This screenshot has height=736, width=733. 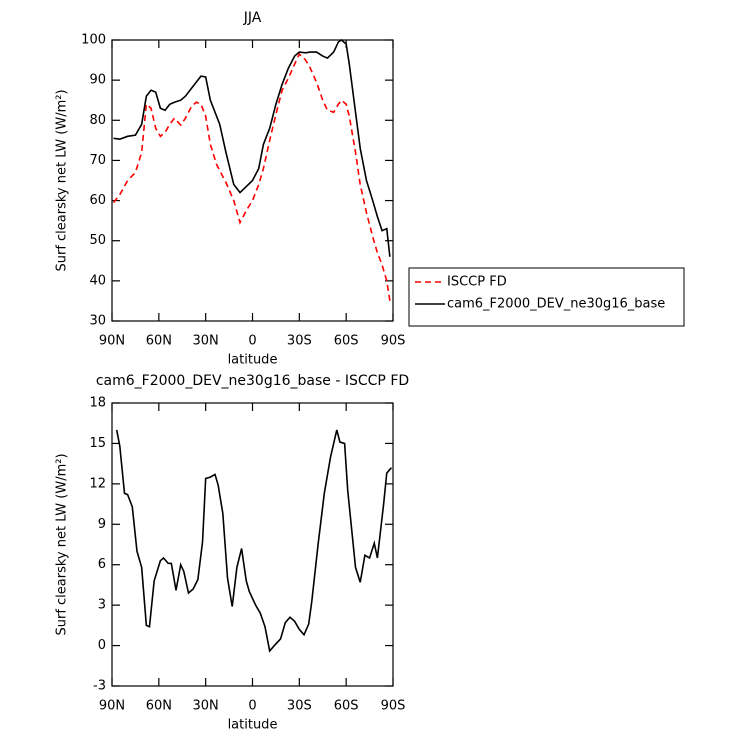 What do you see at coordinates (97, 240) in the screenshot?
I see `y-tick-label: 50` at bounding box center [97, 240].